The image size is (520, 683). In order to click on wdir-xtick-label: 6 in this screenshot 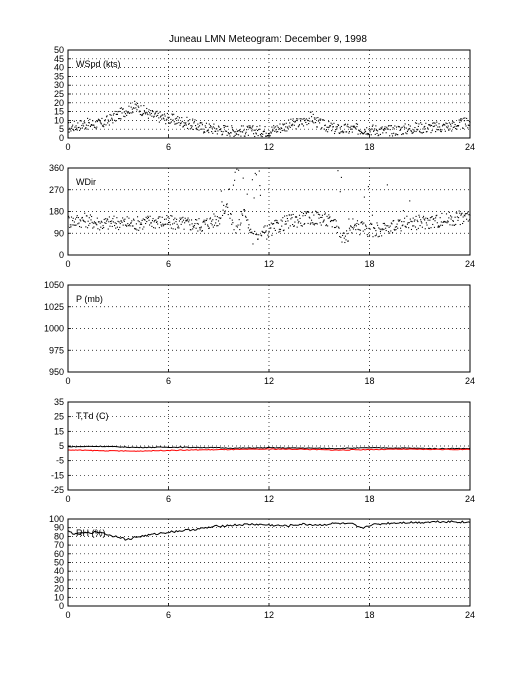, I will do `click(168, 264)`.